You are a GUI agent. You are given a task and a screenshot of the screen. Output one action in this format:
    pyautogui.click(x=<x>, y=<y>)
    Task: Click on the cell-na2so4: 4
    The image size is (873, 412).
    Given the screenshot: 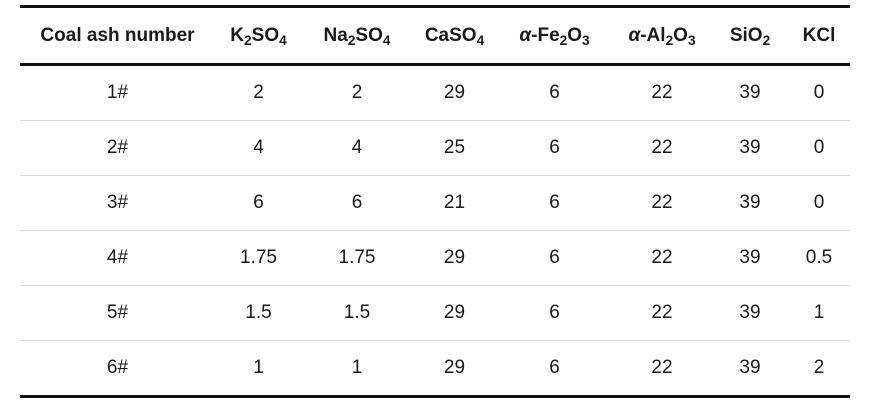 What is the action you would take?
    pyautogui.click(x=357, y=147)
    